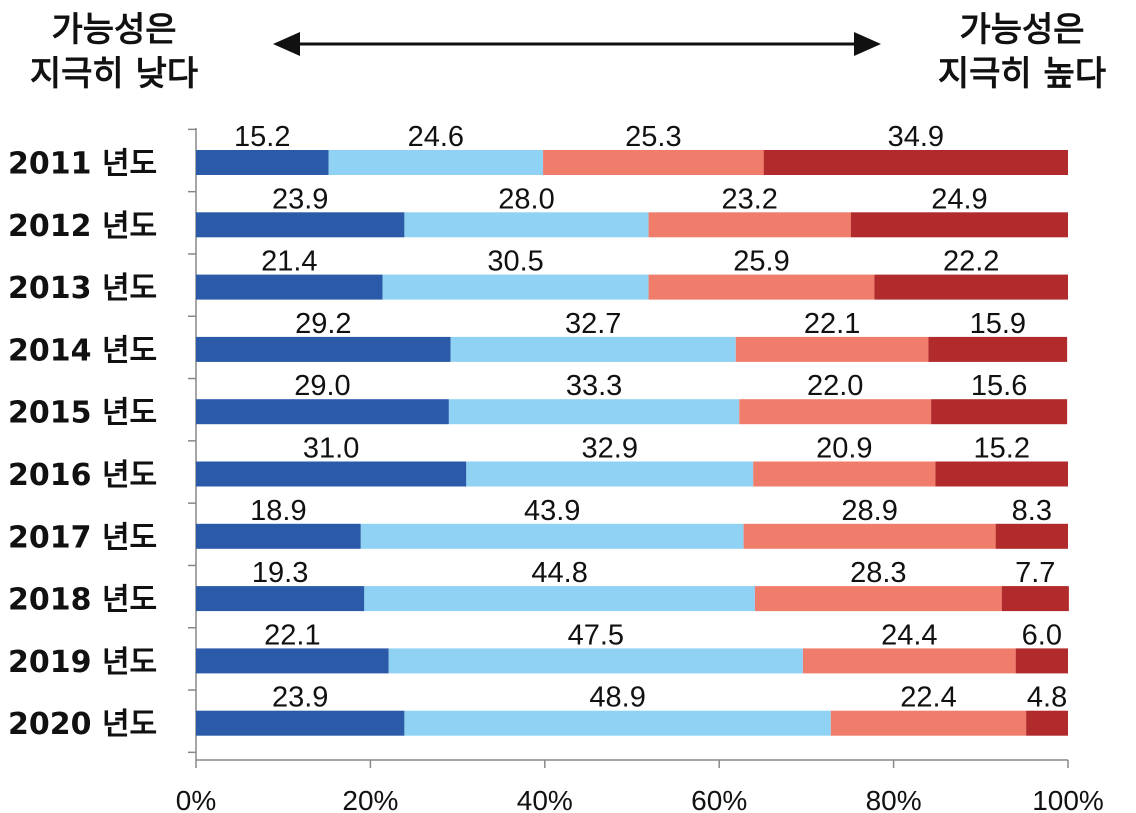  I want to click on x-tick-label: 100%, so click(1068, 799).